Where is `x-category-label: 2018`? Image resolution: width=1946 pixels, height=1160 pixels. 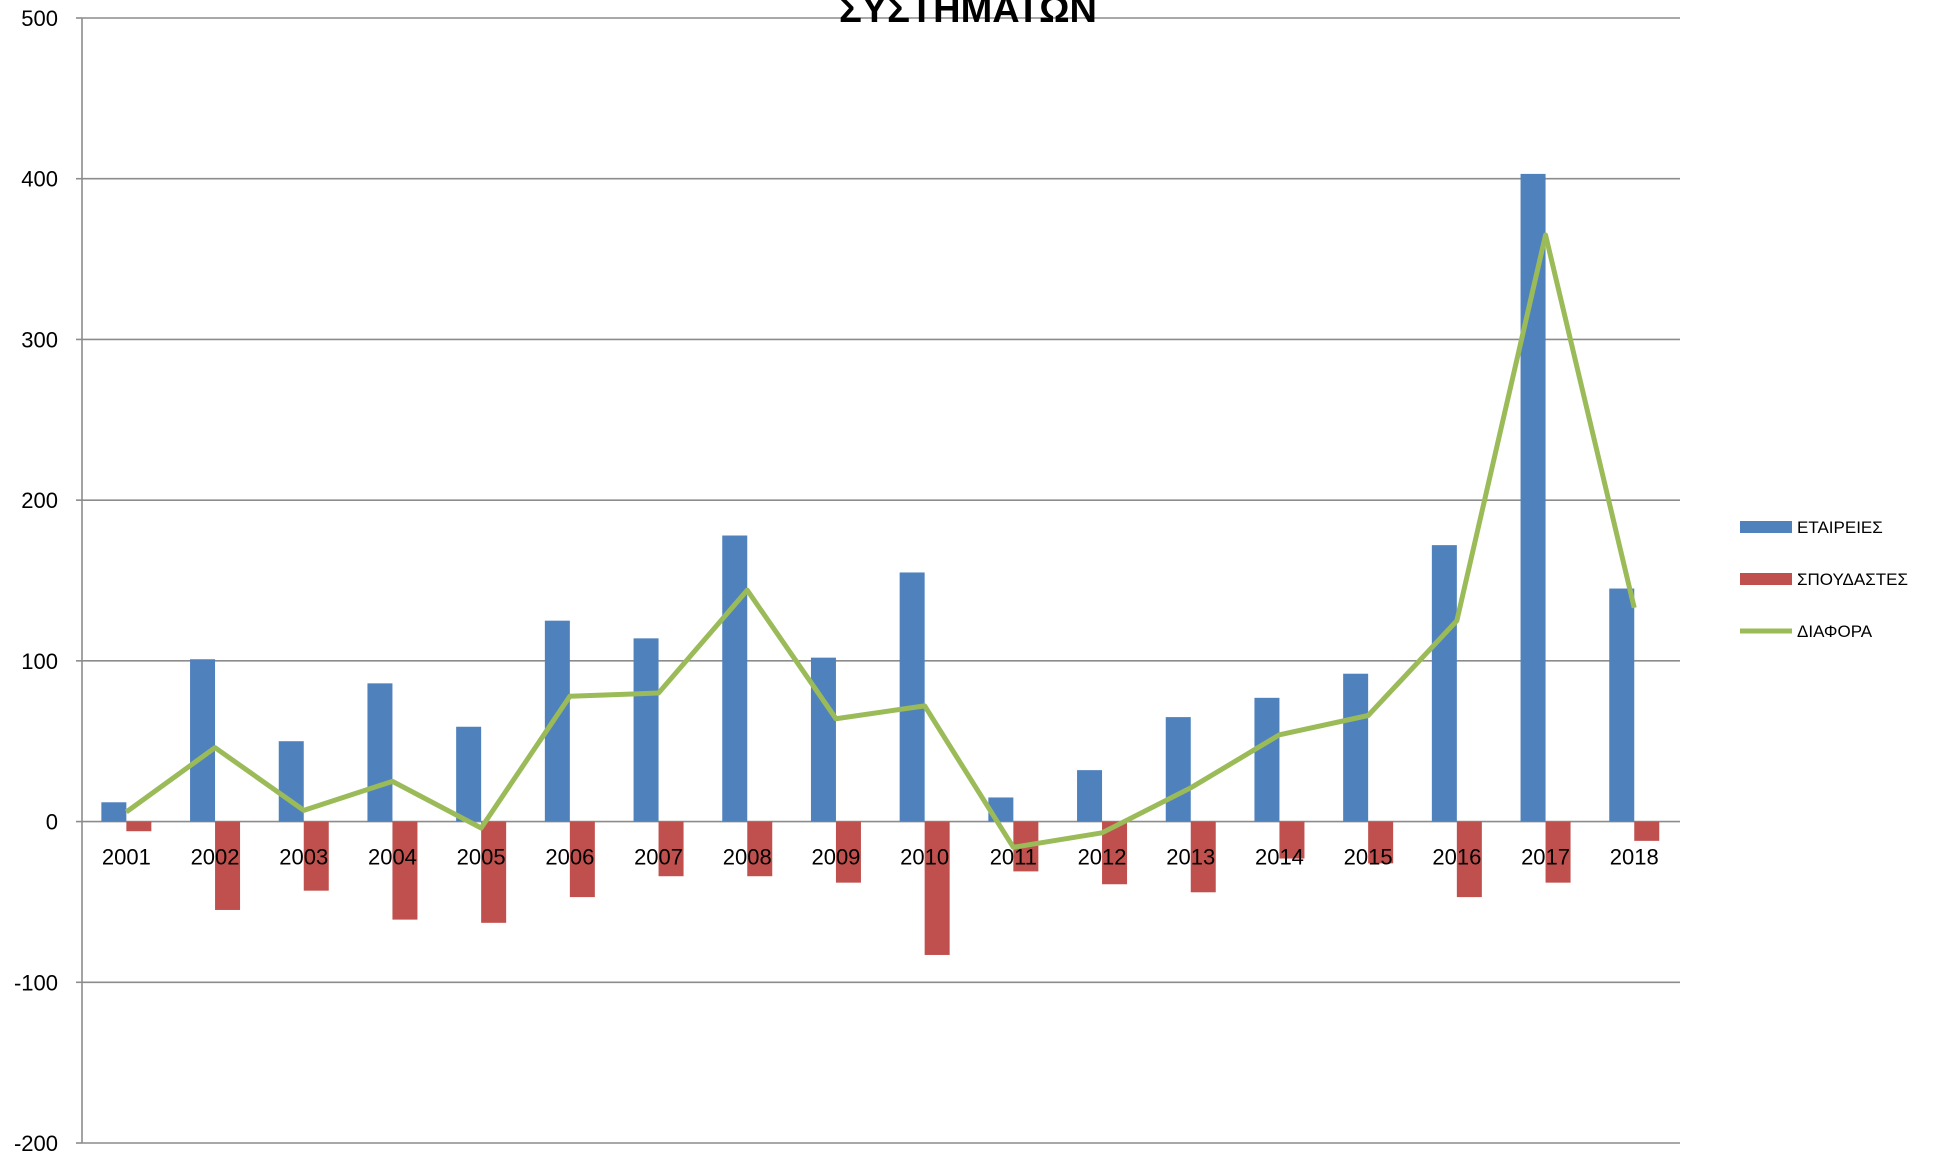 x-category-label: 2018 is located at coordinates (1634, 857).